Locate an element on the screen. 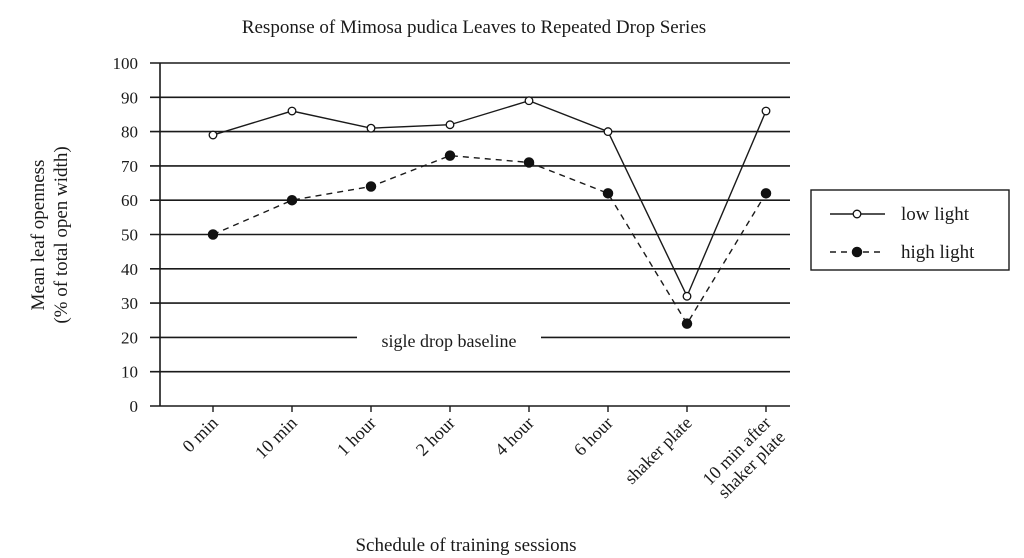 This screenshot has height=558, width=1024. x-tick-label: 6 hour is located at coordinates (593, 436).